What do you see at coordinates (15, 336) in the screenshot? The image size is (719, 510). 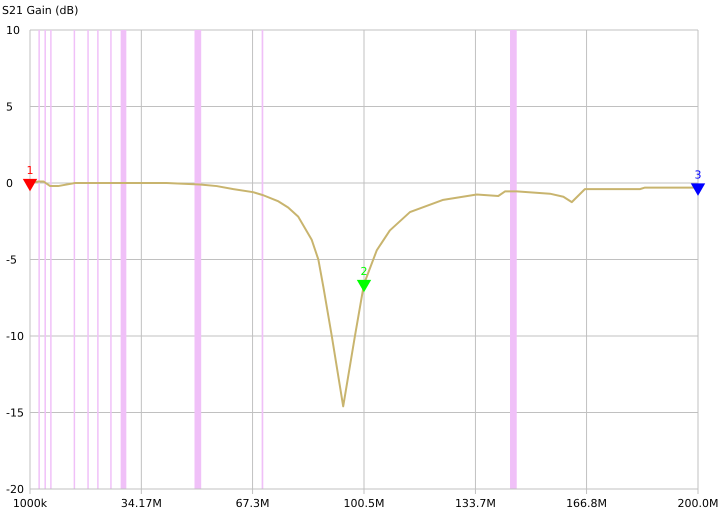 I see `y-tick-label: -10` at bounding box center [15, 336].